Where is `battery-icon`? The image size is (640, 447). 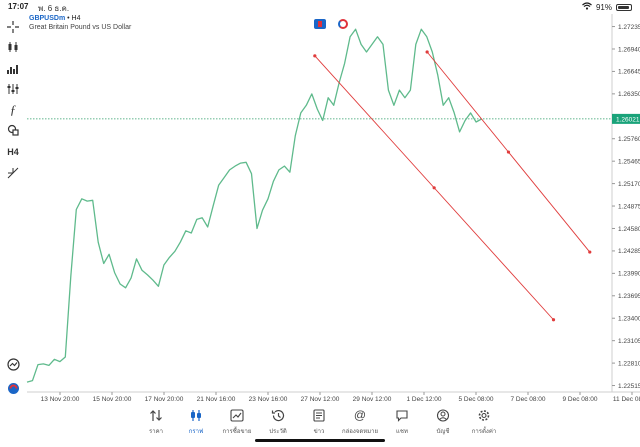 battery-icon is located at coordinates (624, 7).